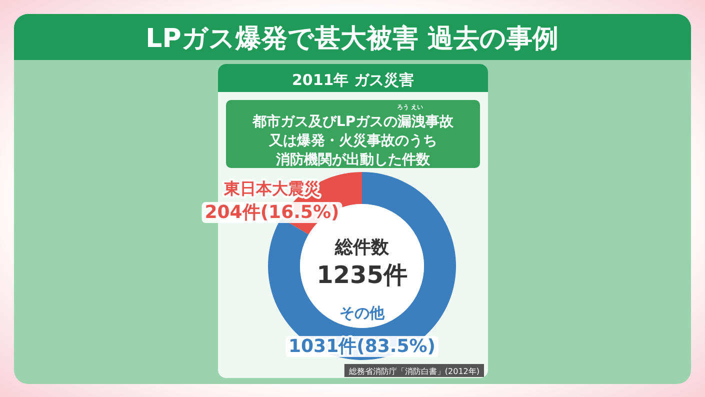  I want to click on text: 又は爆発・火災事故のうち, so click(352, 141).